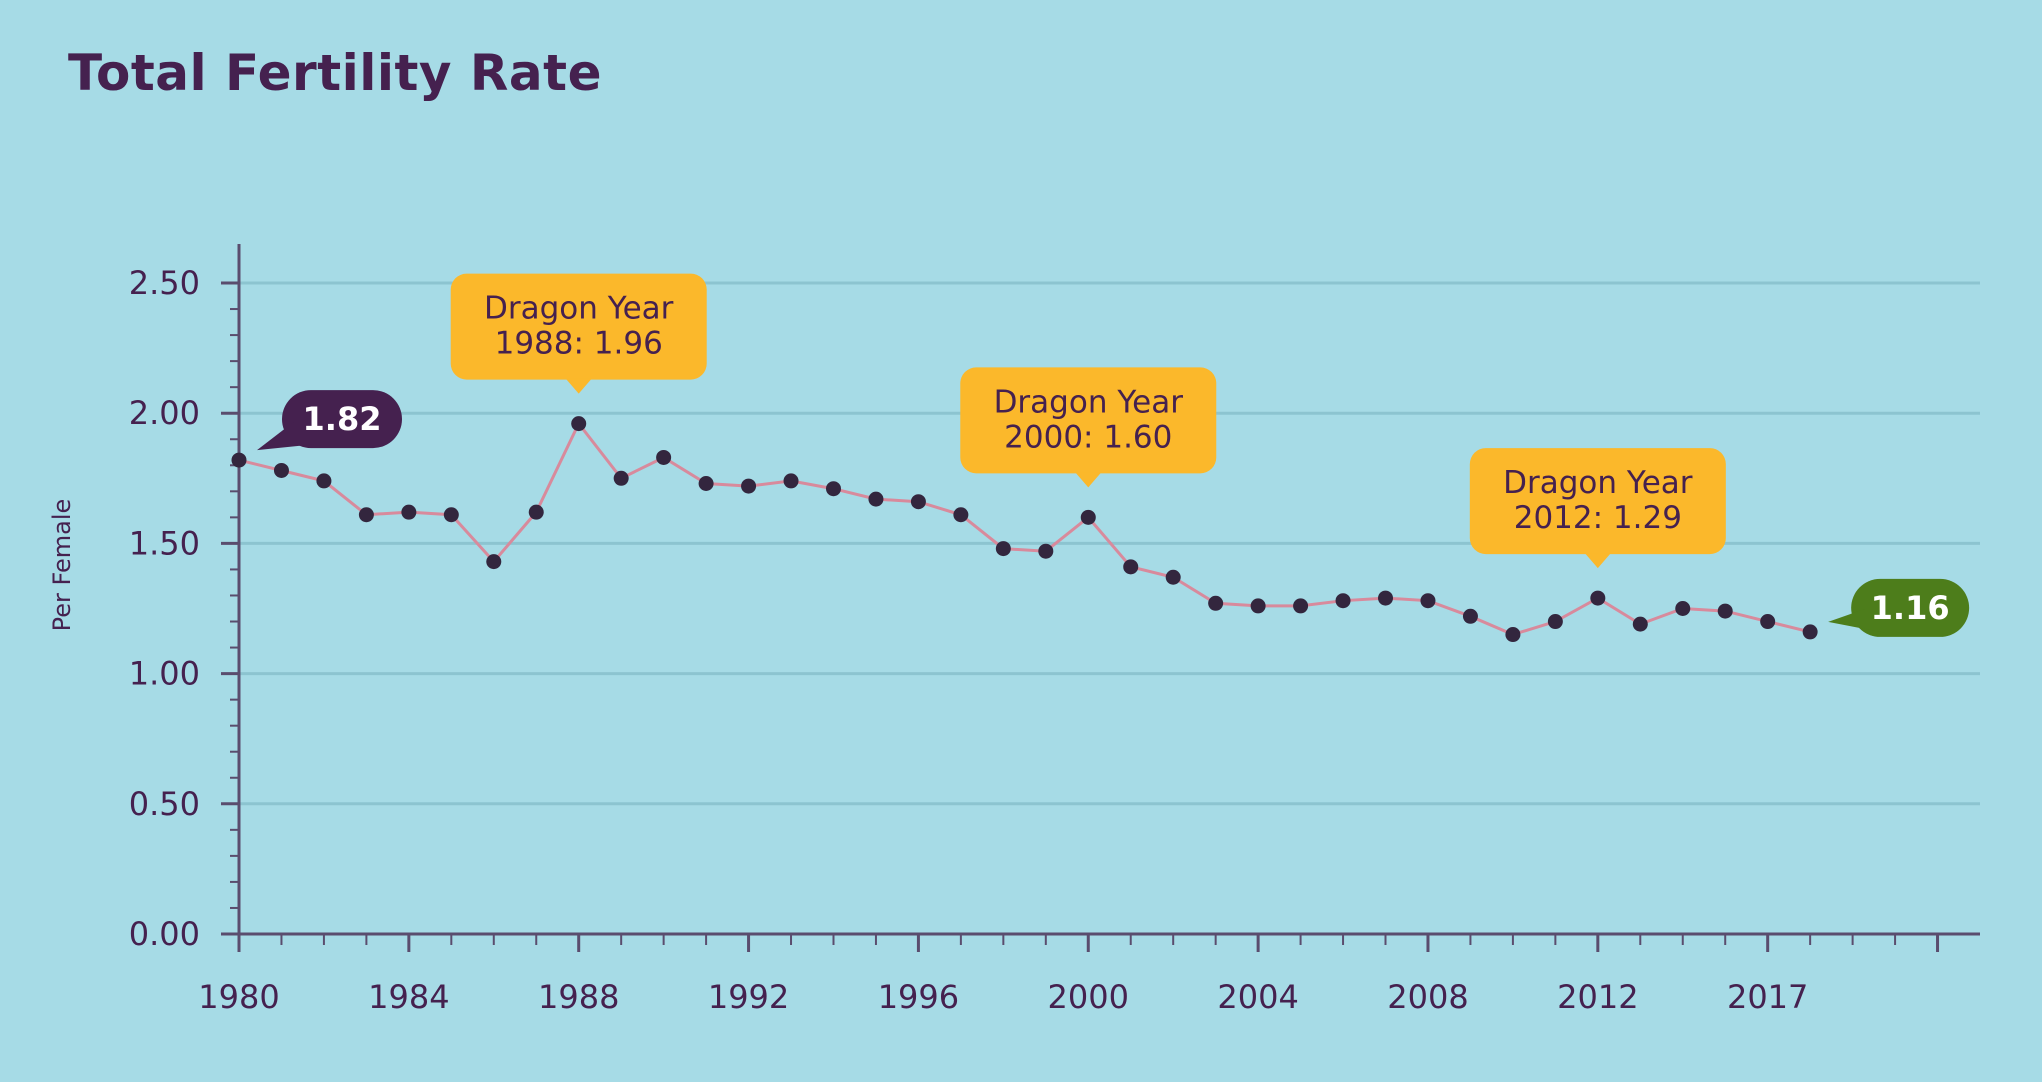 The image size is (2042, 1082). I want to click on callout-value: 2012: 1.29, so click(1598, 518).